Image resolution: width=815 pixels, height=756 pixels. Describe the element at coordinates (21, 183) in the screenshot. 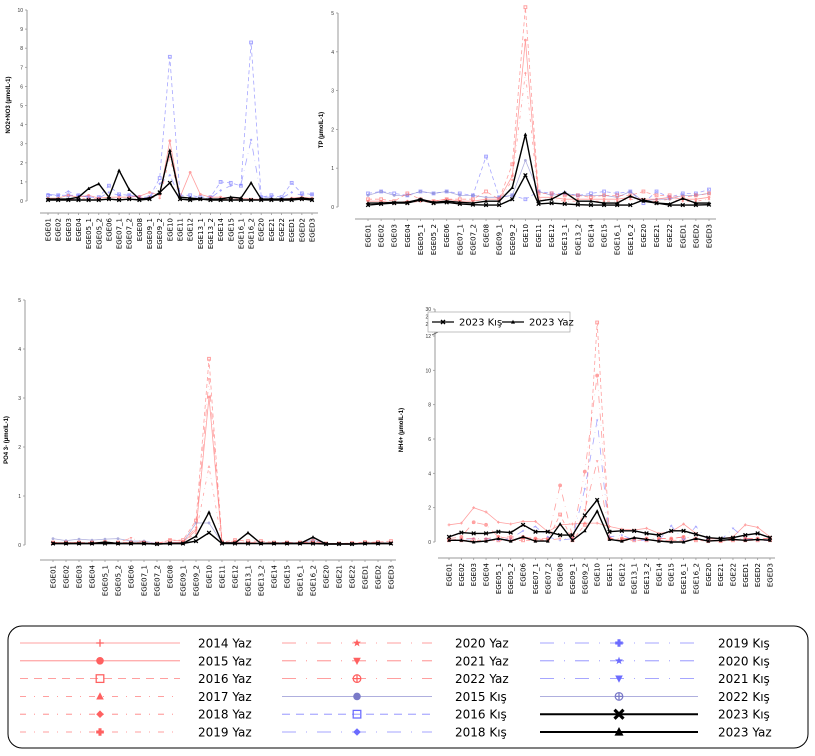

I see `y-tick-label: 1` at that location.